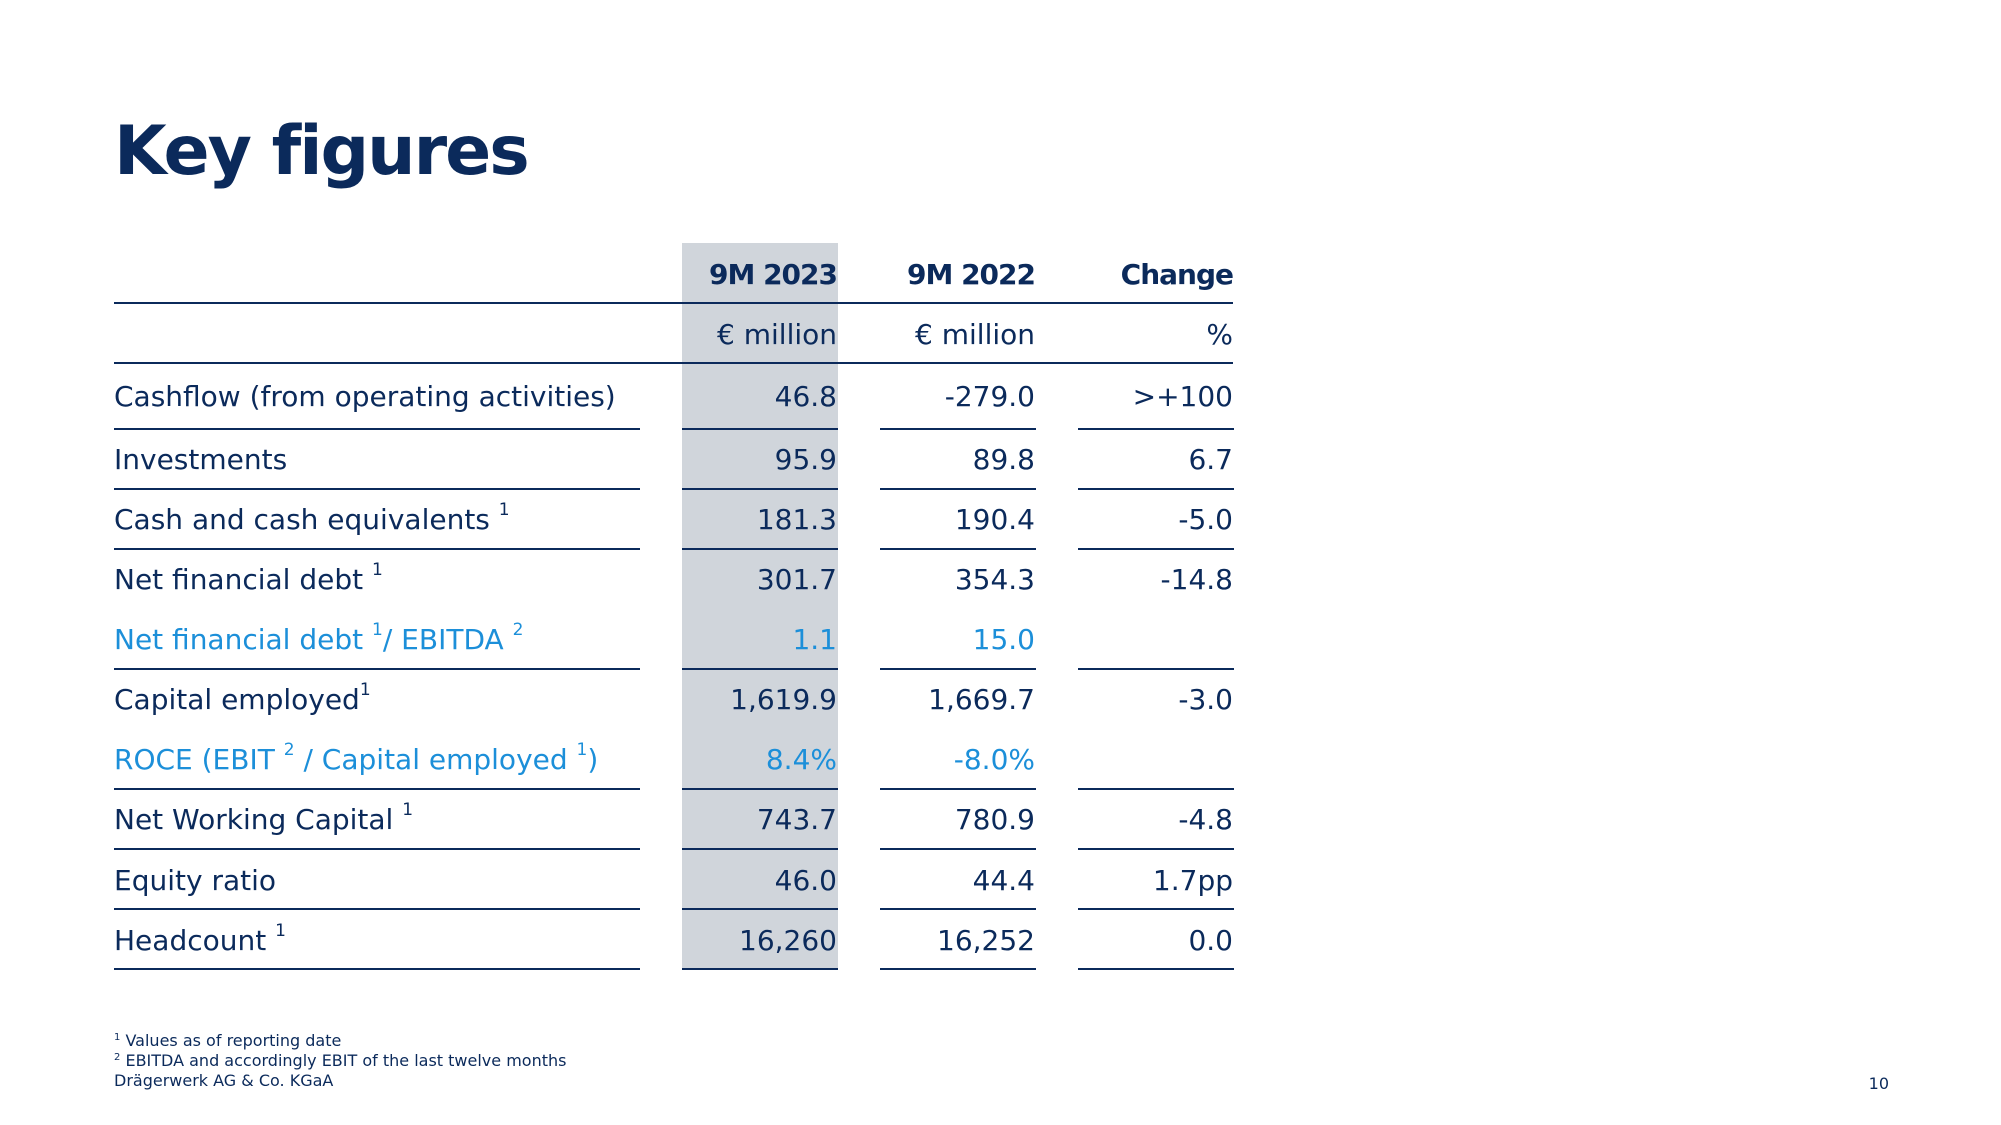  What do you see at coordinates (228, 1040) in the screenshot?
I see `footnote-1: 1 Values as of reporting date` at bounding box center [228, 1040].